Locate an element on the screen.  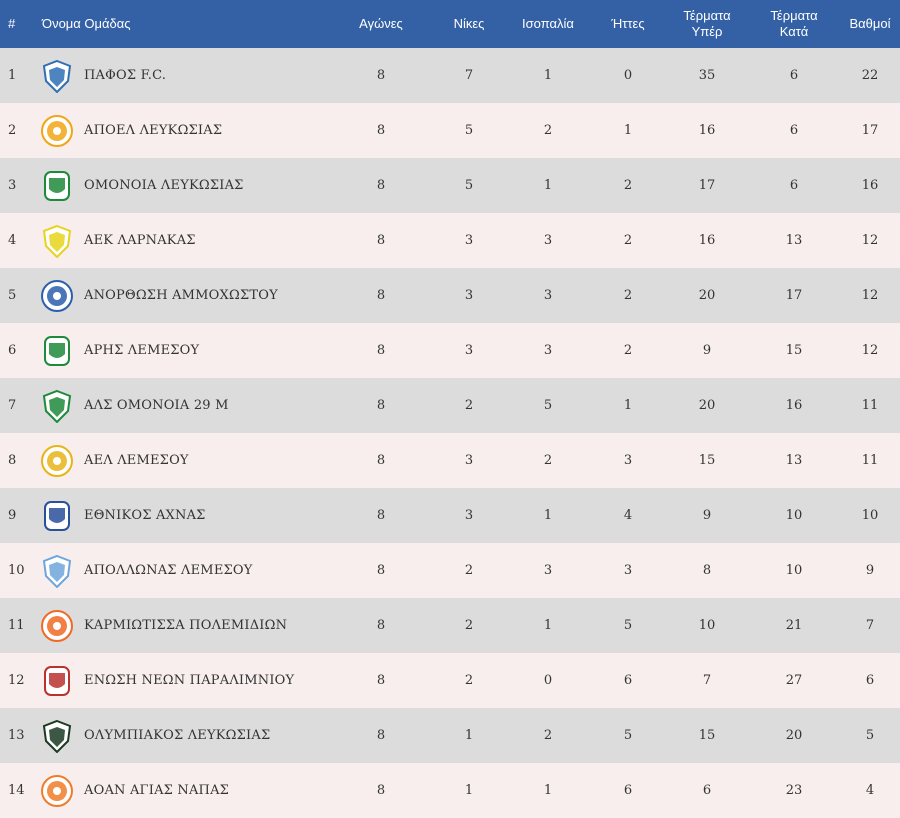
team-link: ΑΟΑΝ ΑΓΙΑΣ ΝΑΠΑΣ is located at coordinates (185, 791).